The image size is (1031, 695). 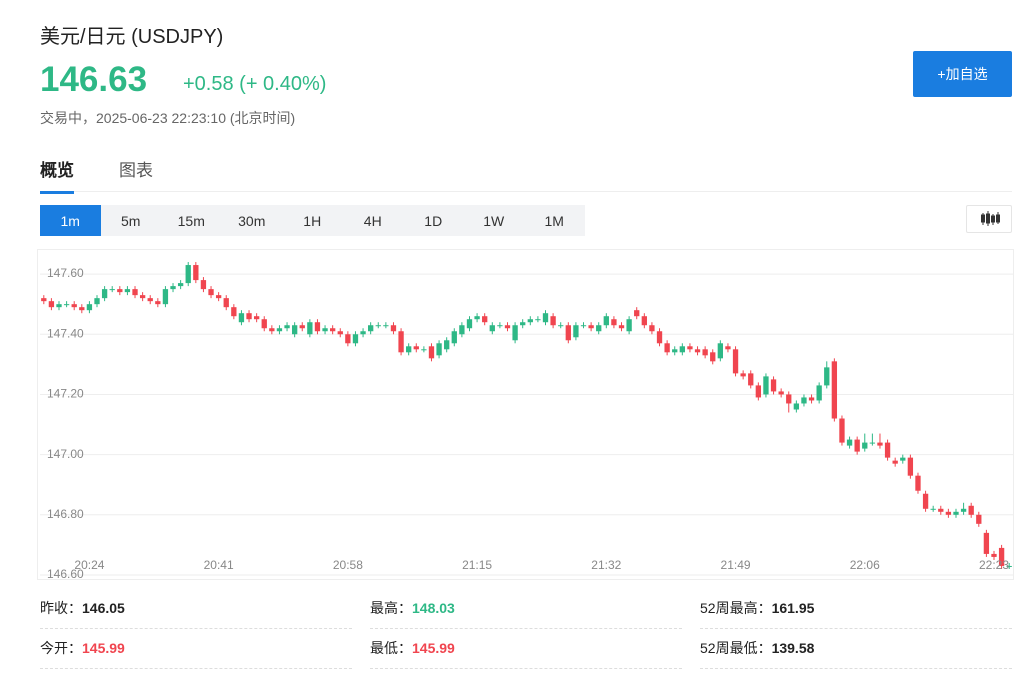 I want to click on period-button: 1W, so click(x=494, y=220).